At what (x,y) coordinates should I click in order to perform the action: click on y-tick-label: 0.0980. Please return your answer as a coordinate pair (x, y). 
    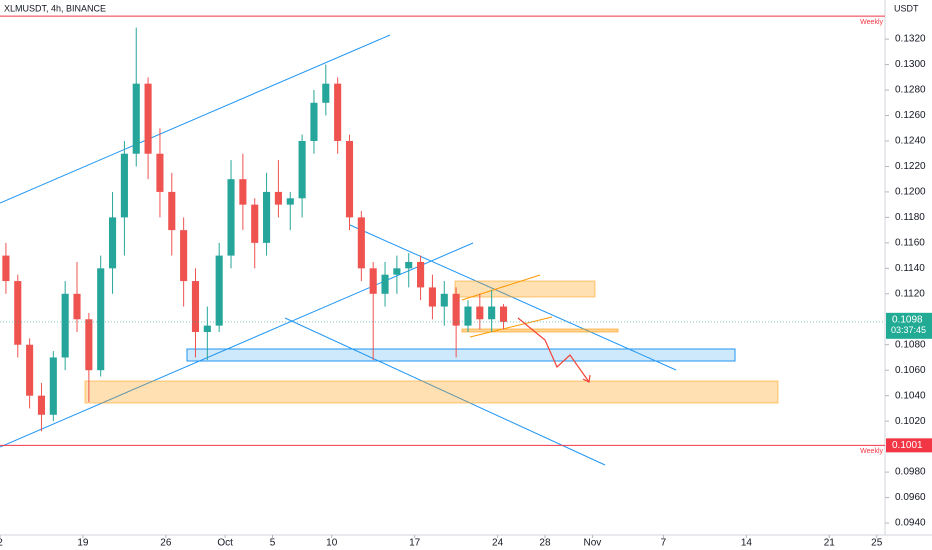
    Looking at the image, I should click on (910, 472).